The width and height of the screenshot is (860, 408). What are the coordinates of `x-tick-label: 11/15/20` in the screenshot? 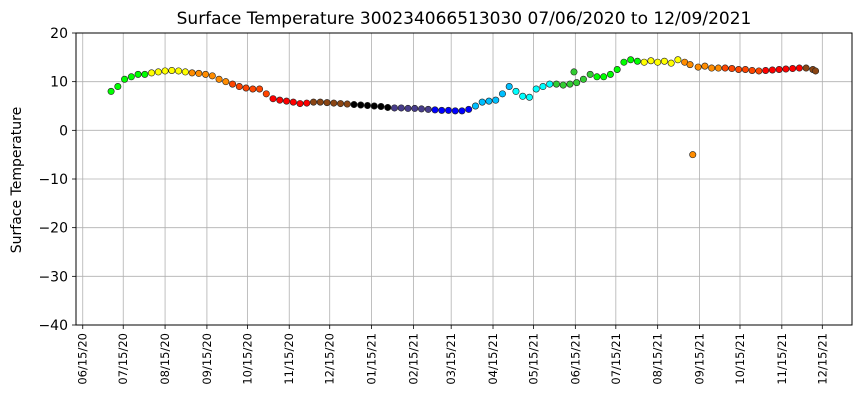 It's located at (289, 359).